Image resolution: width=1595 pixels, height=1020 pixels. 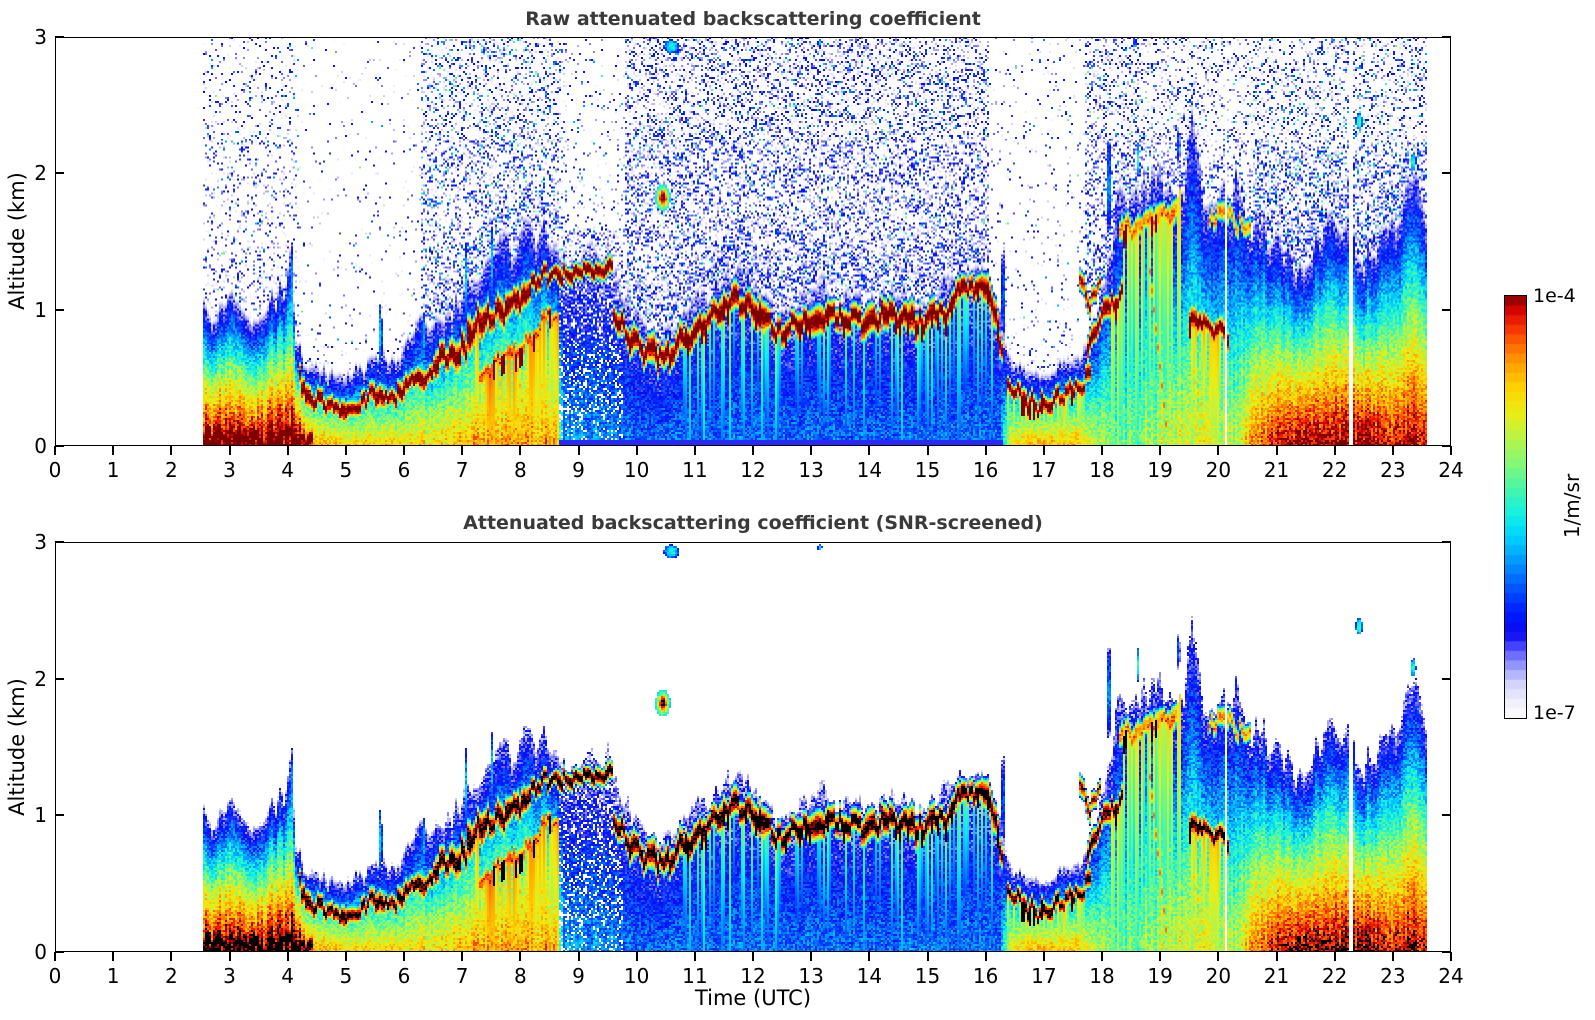 I want to click on colorbar-min-label: 1e-7, so click(x=1554, y=713).